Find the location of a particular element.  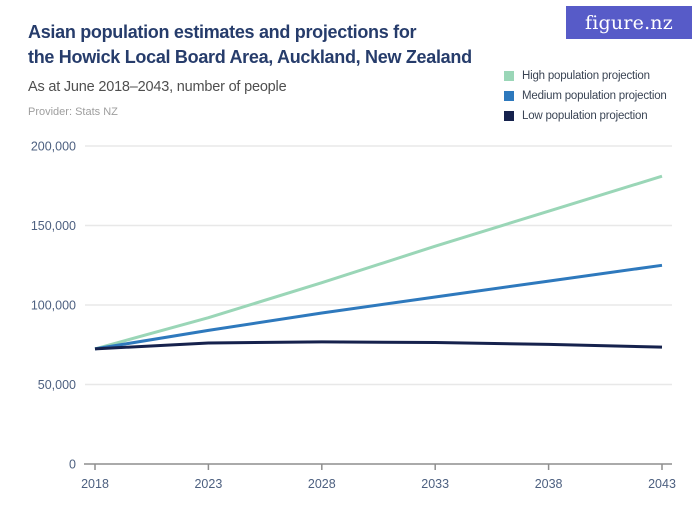

legend-swatch-medium-icon is located at coordinates (509, 96).